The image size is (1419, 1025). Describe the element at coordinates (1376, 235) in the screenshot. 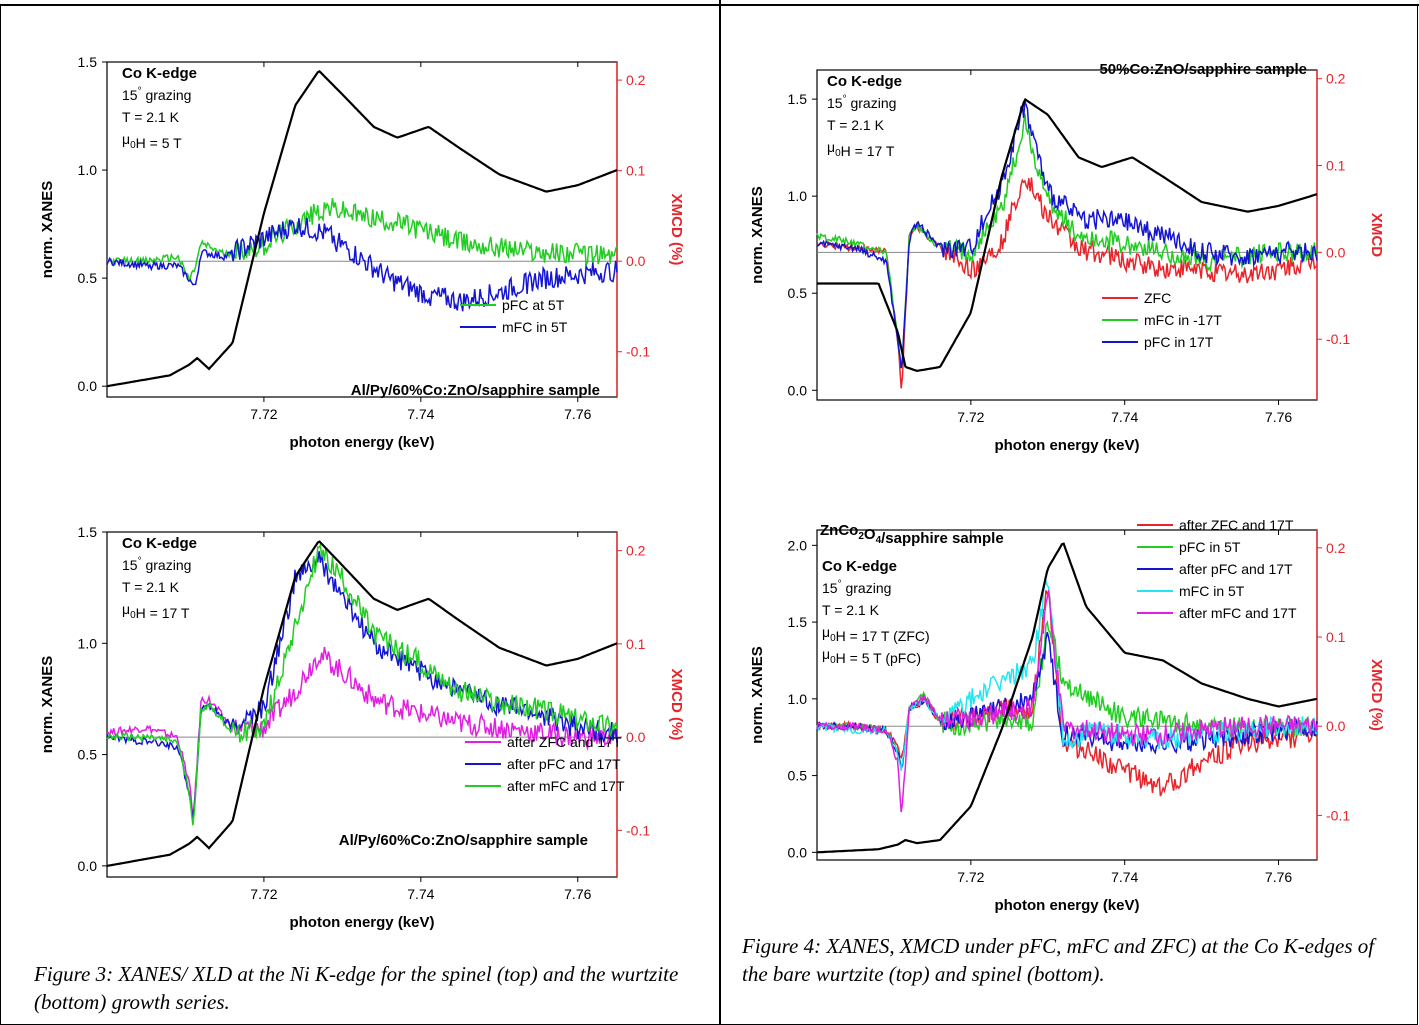

I see `y2-axis-label: XMCD` at that location.